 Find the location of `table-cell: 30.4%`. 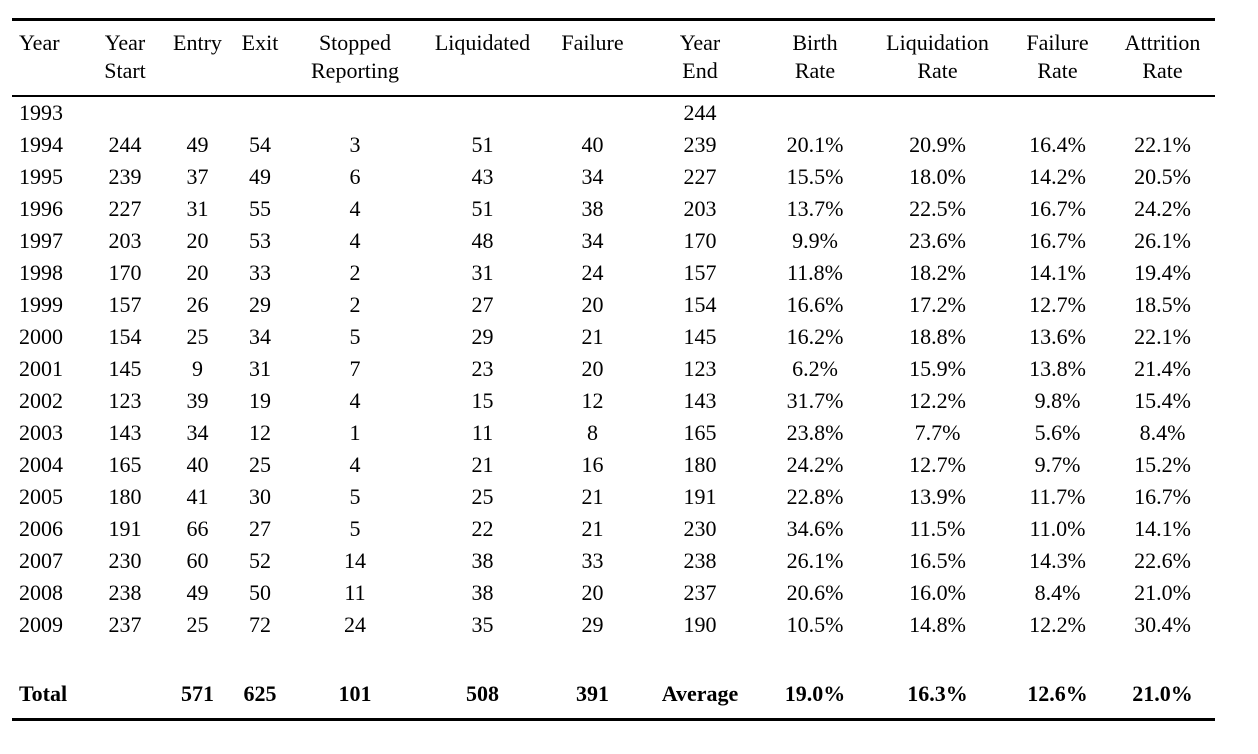

table-cell: 30.4% is located at coordinates (1162, 624).